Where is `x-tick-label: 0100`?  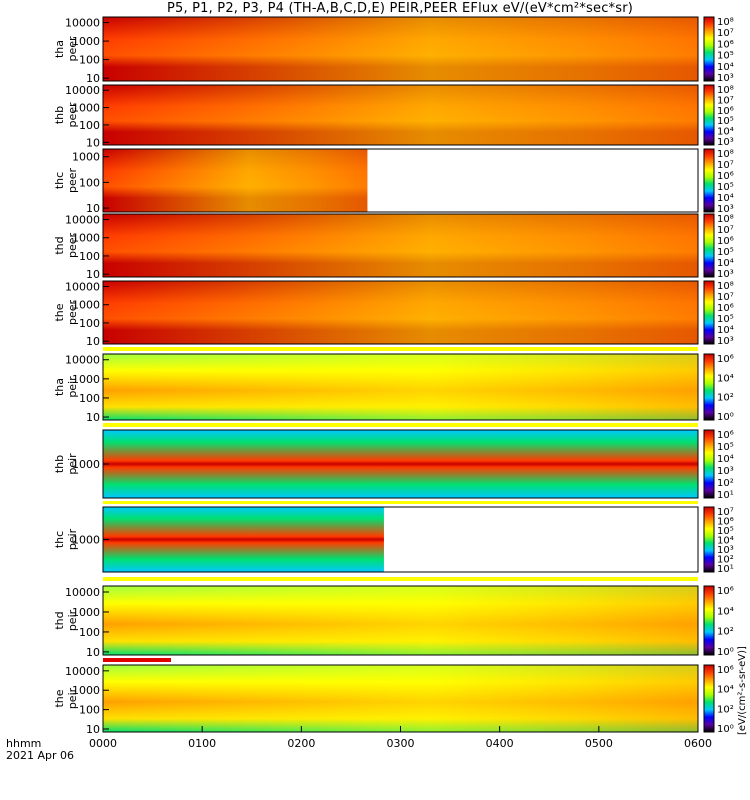 x-tick-label: 0100 is located at coordinates (202, 743).